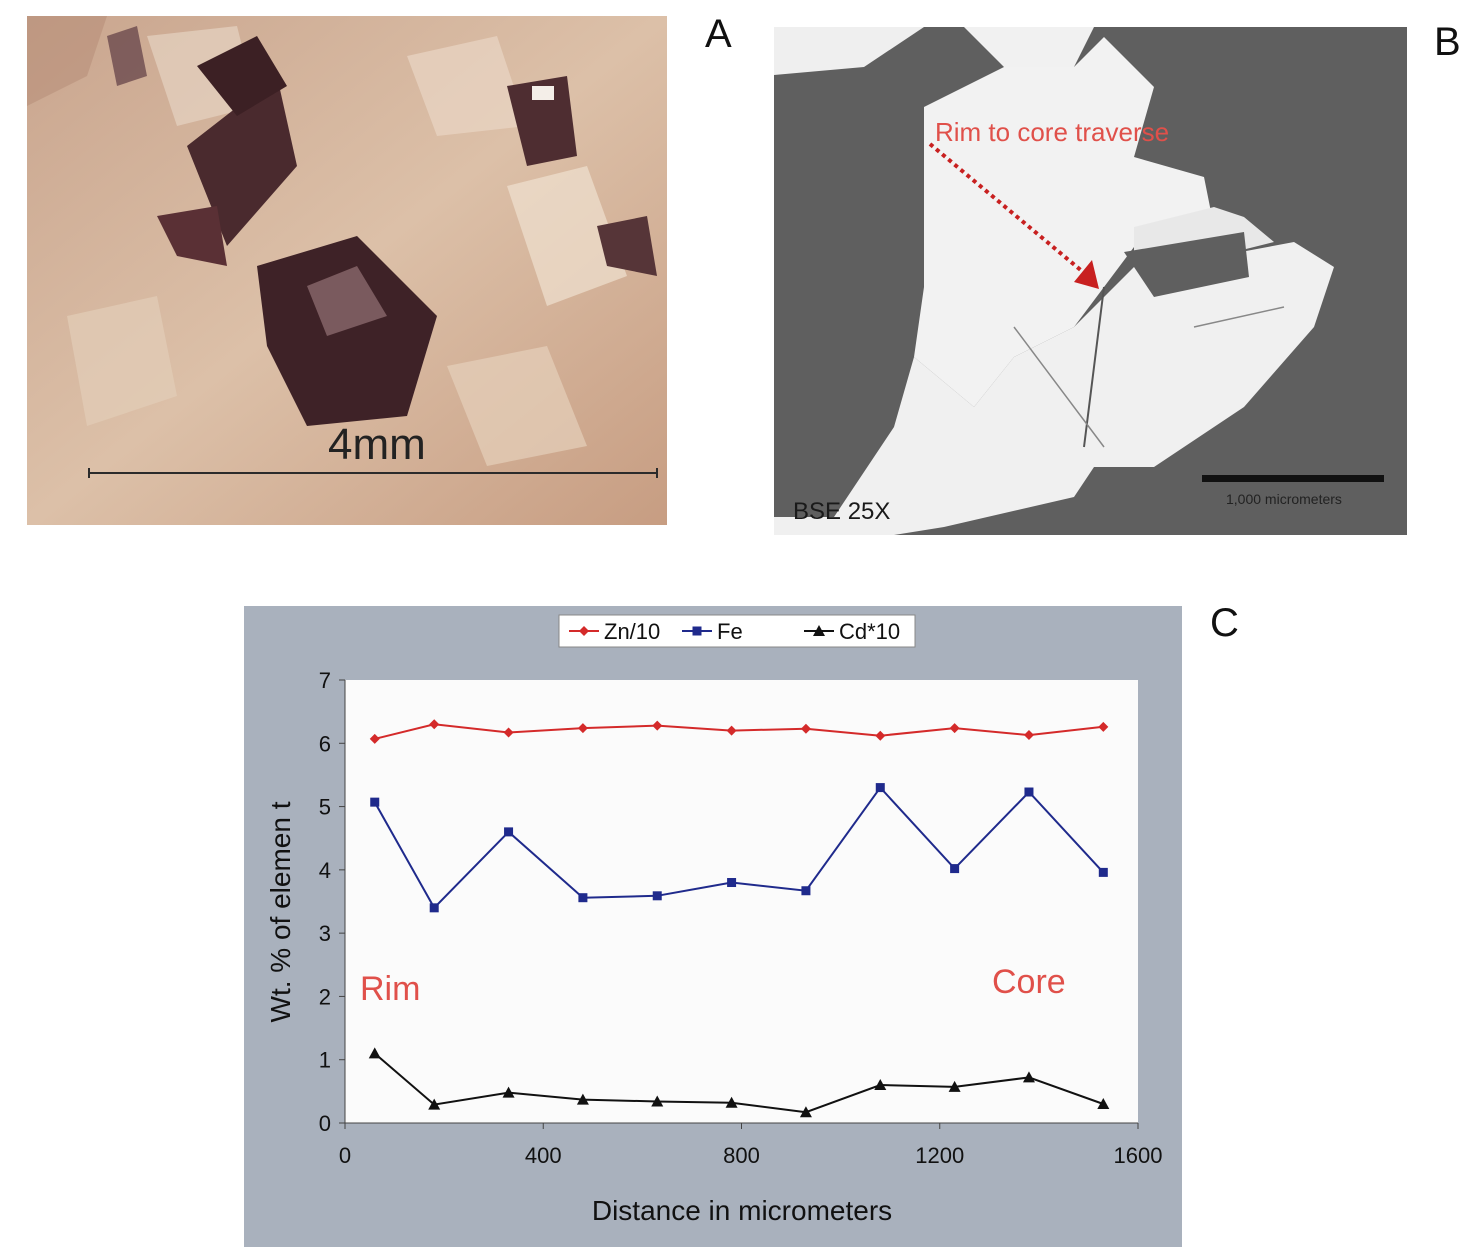 This screenshot has width=1479, height=1252. I want to click on series-fe, so click(739, 848).